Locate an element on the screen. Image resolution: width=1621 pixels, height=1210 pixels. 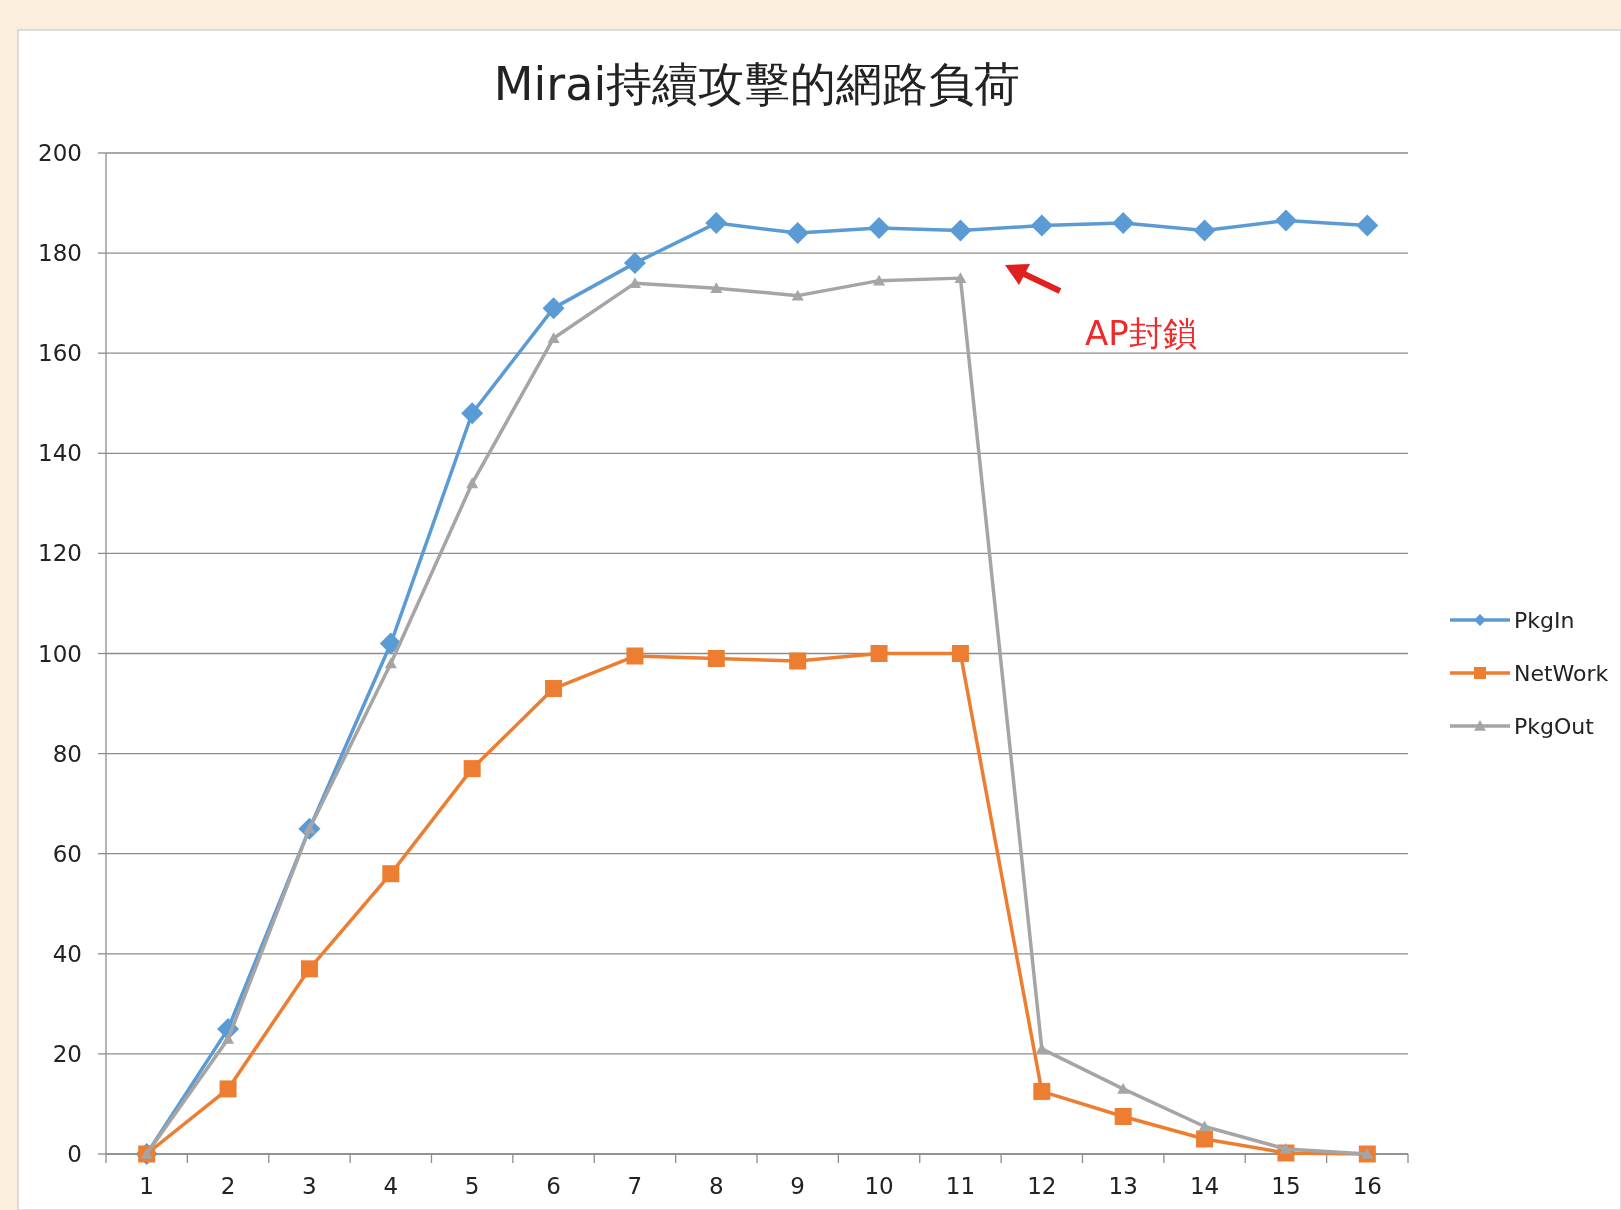
x-tick-label: 10 is located at coordinates (879, 1186).